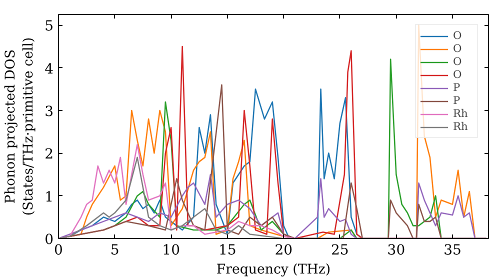 This screenshot has width=500, height=280. I want to click on y-tick-label: 5, so click(49, 26).